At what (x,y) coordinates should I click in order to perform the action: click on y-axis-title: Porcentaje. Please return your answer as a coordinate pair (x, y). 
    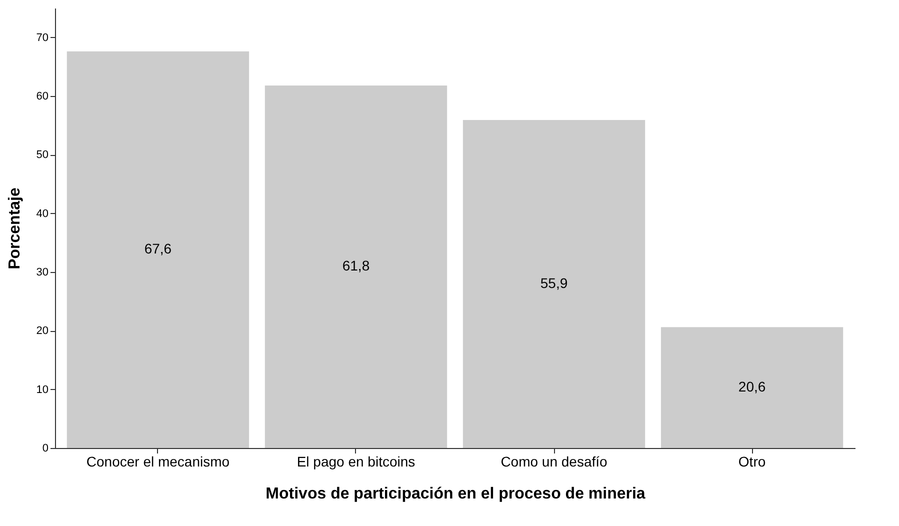
    Looking at the image, I should click on (15, 228).